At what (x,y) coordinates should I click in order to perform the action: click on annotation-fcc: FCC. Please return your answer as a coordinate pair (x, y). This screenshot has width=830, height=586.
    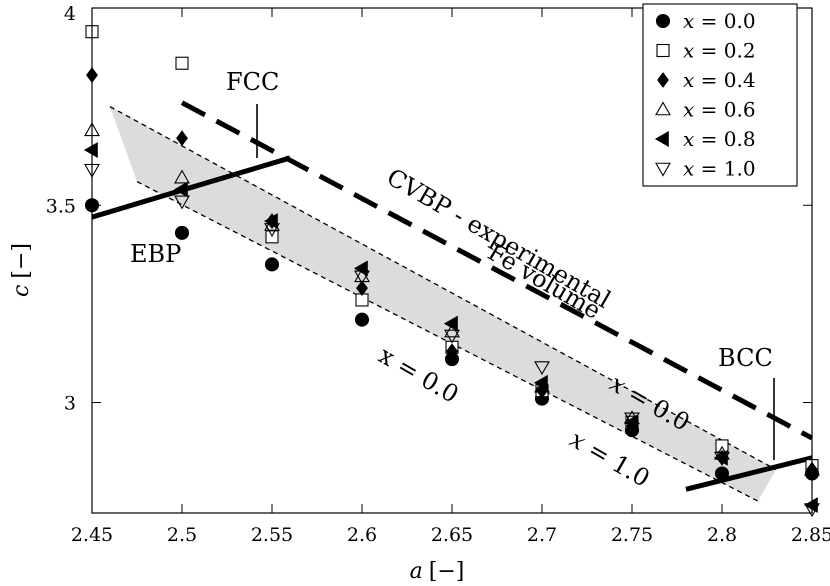
    Looking at the image, I should click on (252, 82).